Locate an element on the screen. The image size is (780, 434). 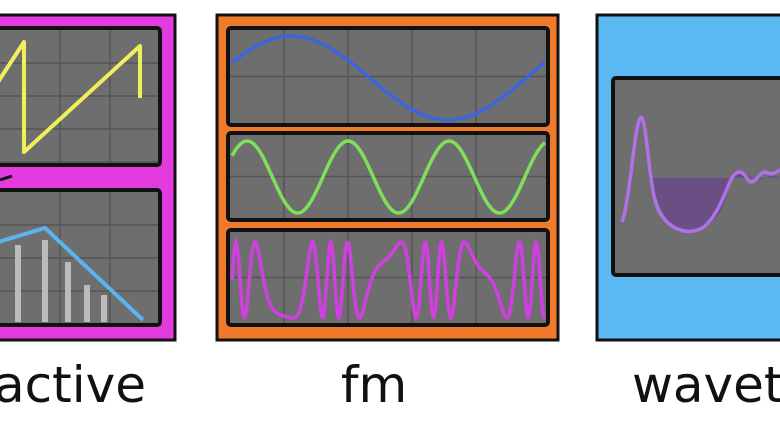
carrier-wave is located at coordinates (388, 78).